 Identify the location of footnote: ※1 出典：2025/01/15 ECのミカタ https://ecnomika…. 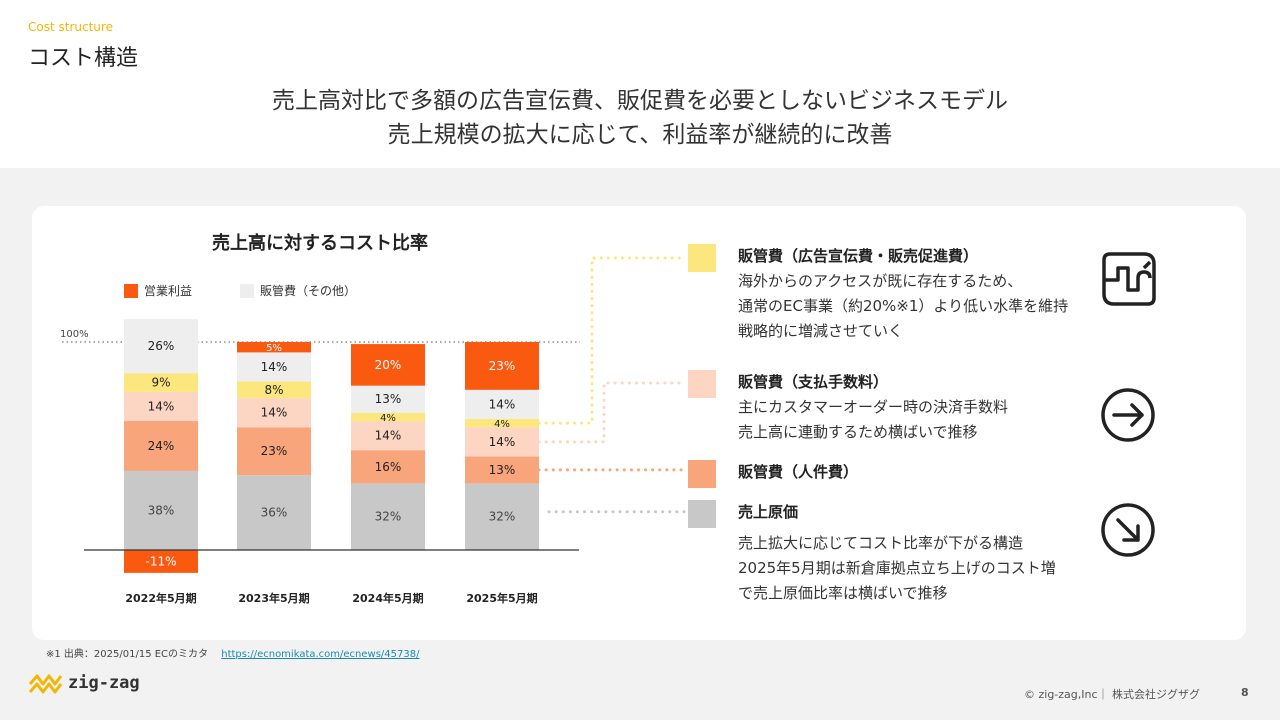
(232, 652).